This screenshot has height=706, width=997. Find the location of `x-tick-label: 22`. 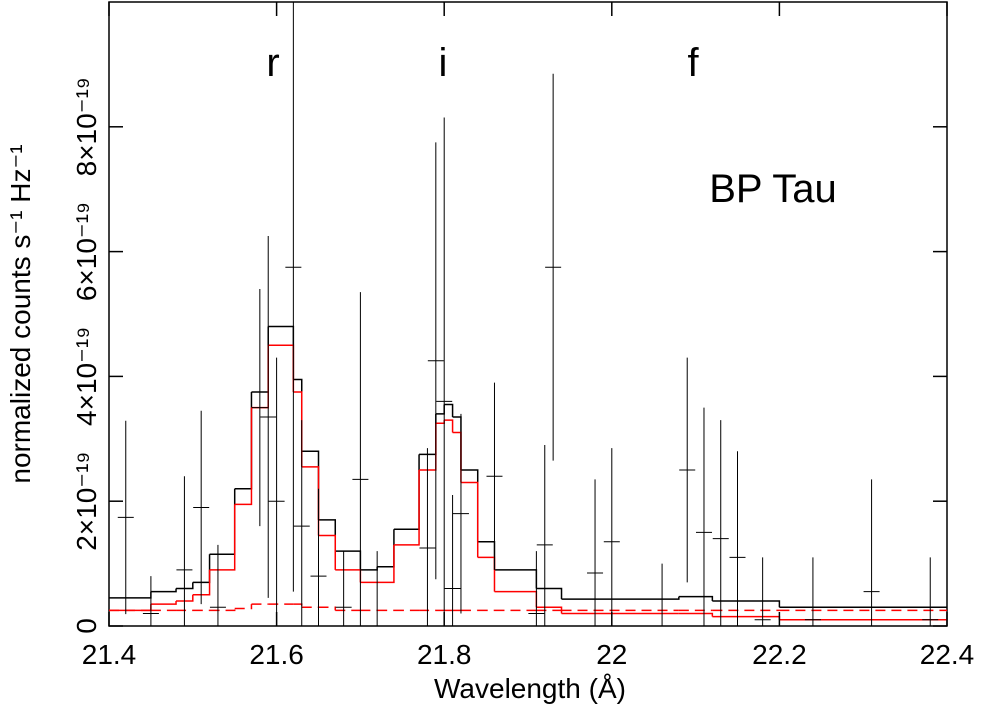

x-tick-label: 22 is located at coordinates (611, 654).